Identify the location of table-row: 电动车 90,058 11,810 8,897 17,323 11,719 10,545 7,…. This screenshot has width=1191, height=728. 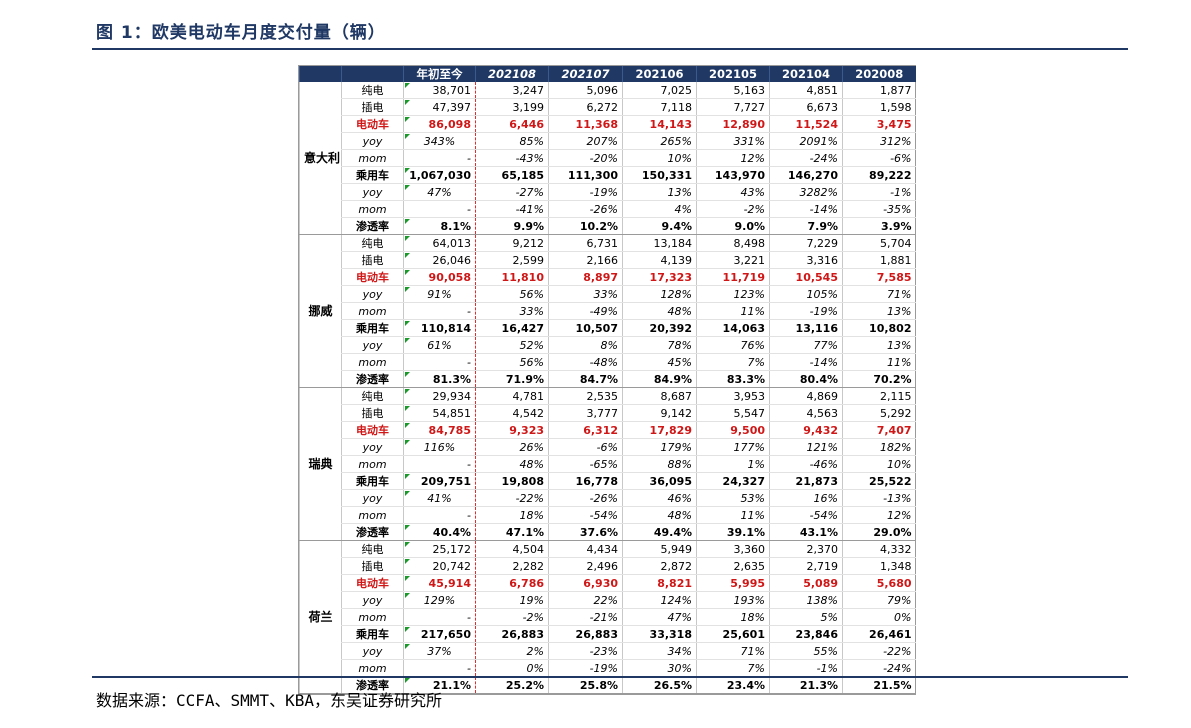
(608, 277).